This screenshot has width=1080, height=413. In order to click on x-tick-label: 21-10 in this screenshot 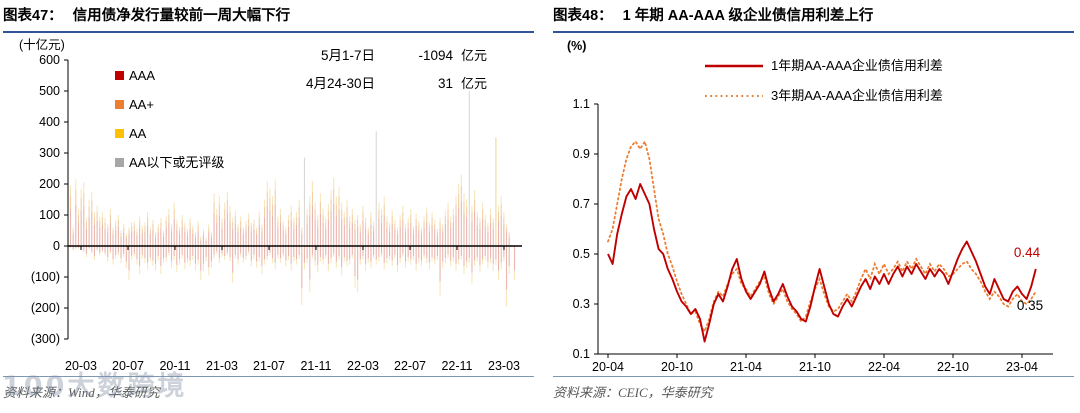, I will do `click(815, 367)`.